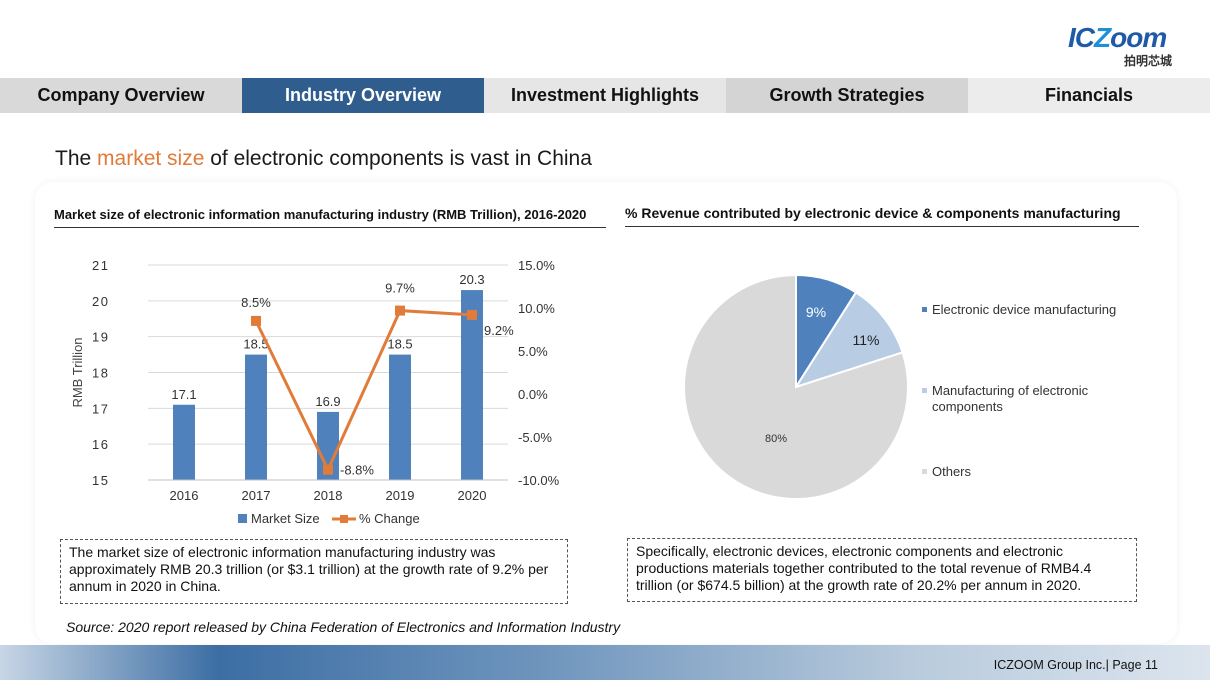 This screenshot has width=1210, height=680. What do you see at coordinates (100, 337) in the screenshot?
I see `left-axis-tick-label: 19` at bounding box center [100, 337].